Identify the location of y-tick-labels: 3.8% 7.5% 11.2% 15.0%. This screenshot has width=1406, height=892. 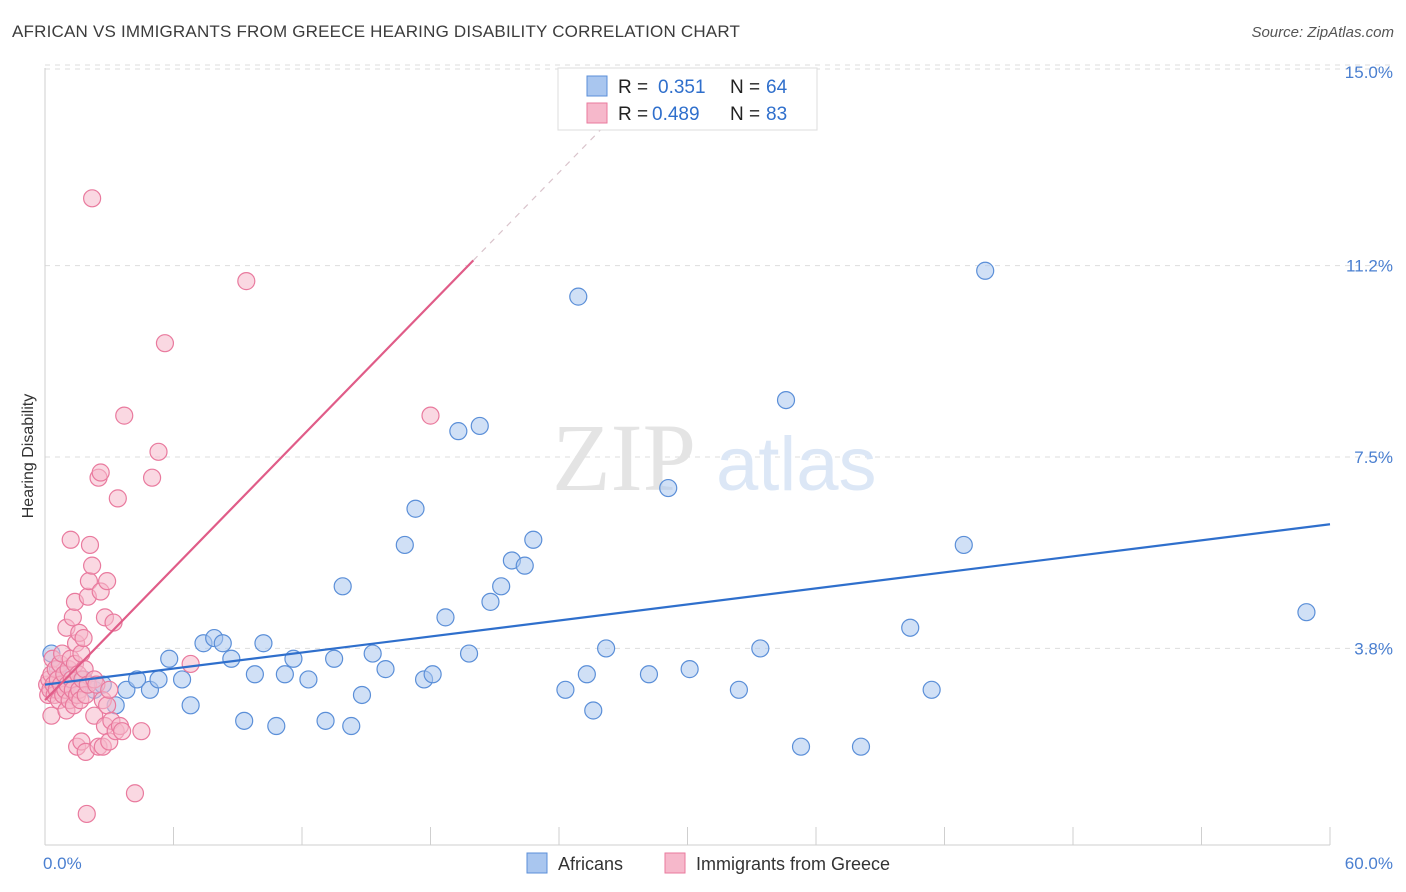
(1369, 360).